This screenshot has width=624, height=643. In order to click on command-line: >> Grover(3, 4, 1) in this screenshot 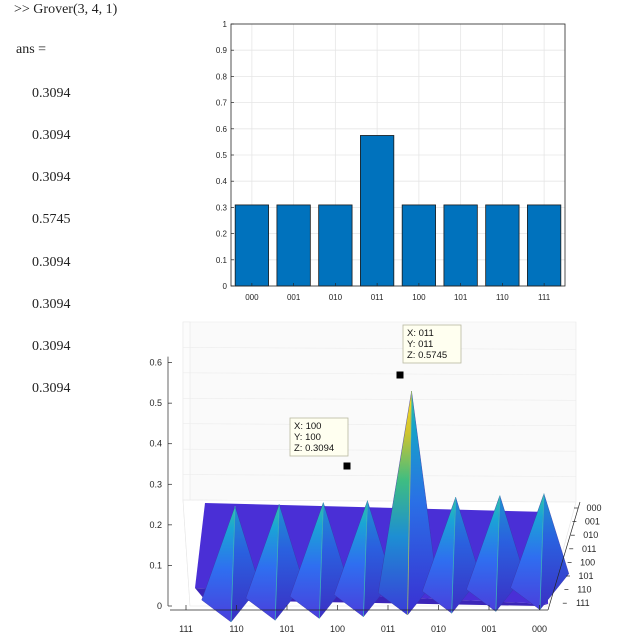, I will do `click(66, 9)`.